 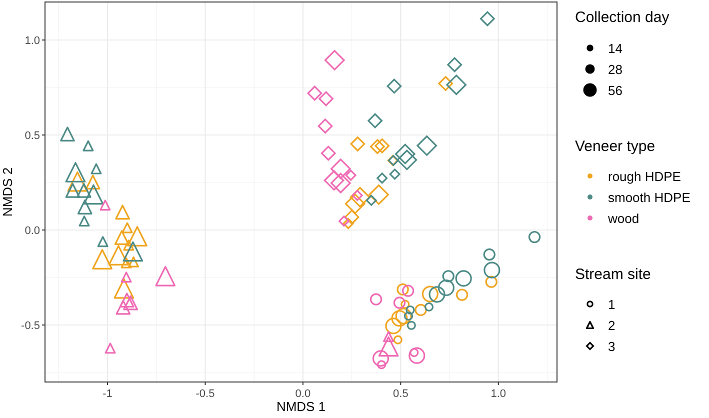 I want to click on y-tick-label: 0.5, so click(x=32, y=136).